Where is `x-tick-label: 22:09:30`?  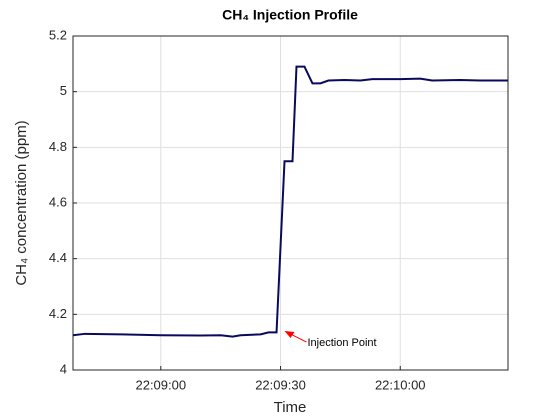
x-tick-label: 22:09:30 is located at coordinates (280, 384).